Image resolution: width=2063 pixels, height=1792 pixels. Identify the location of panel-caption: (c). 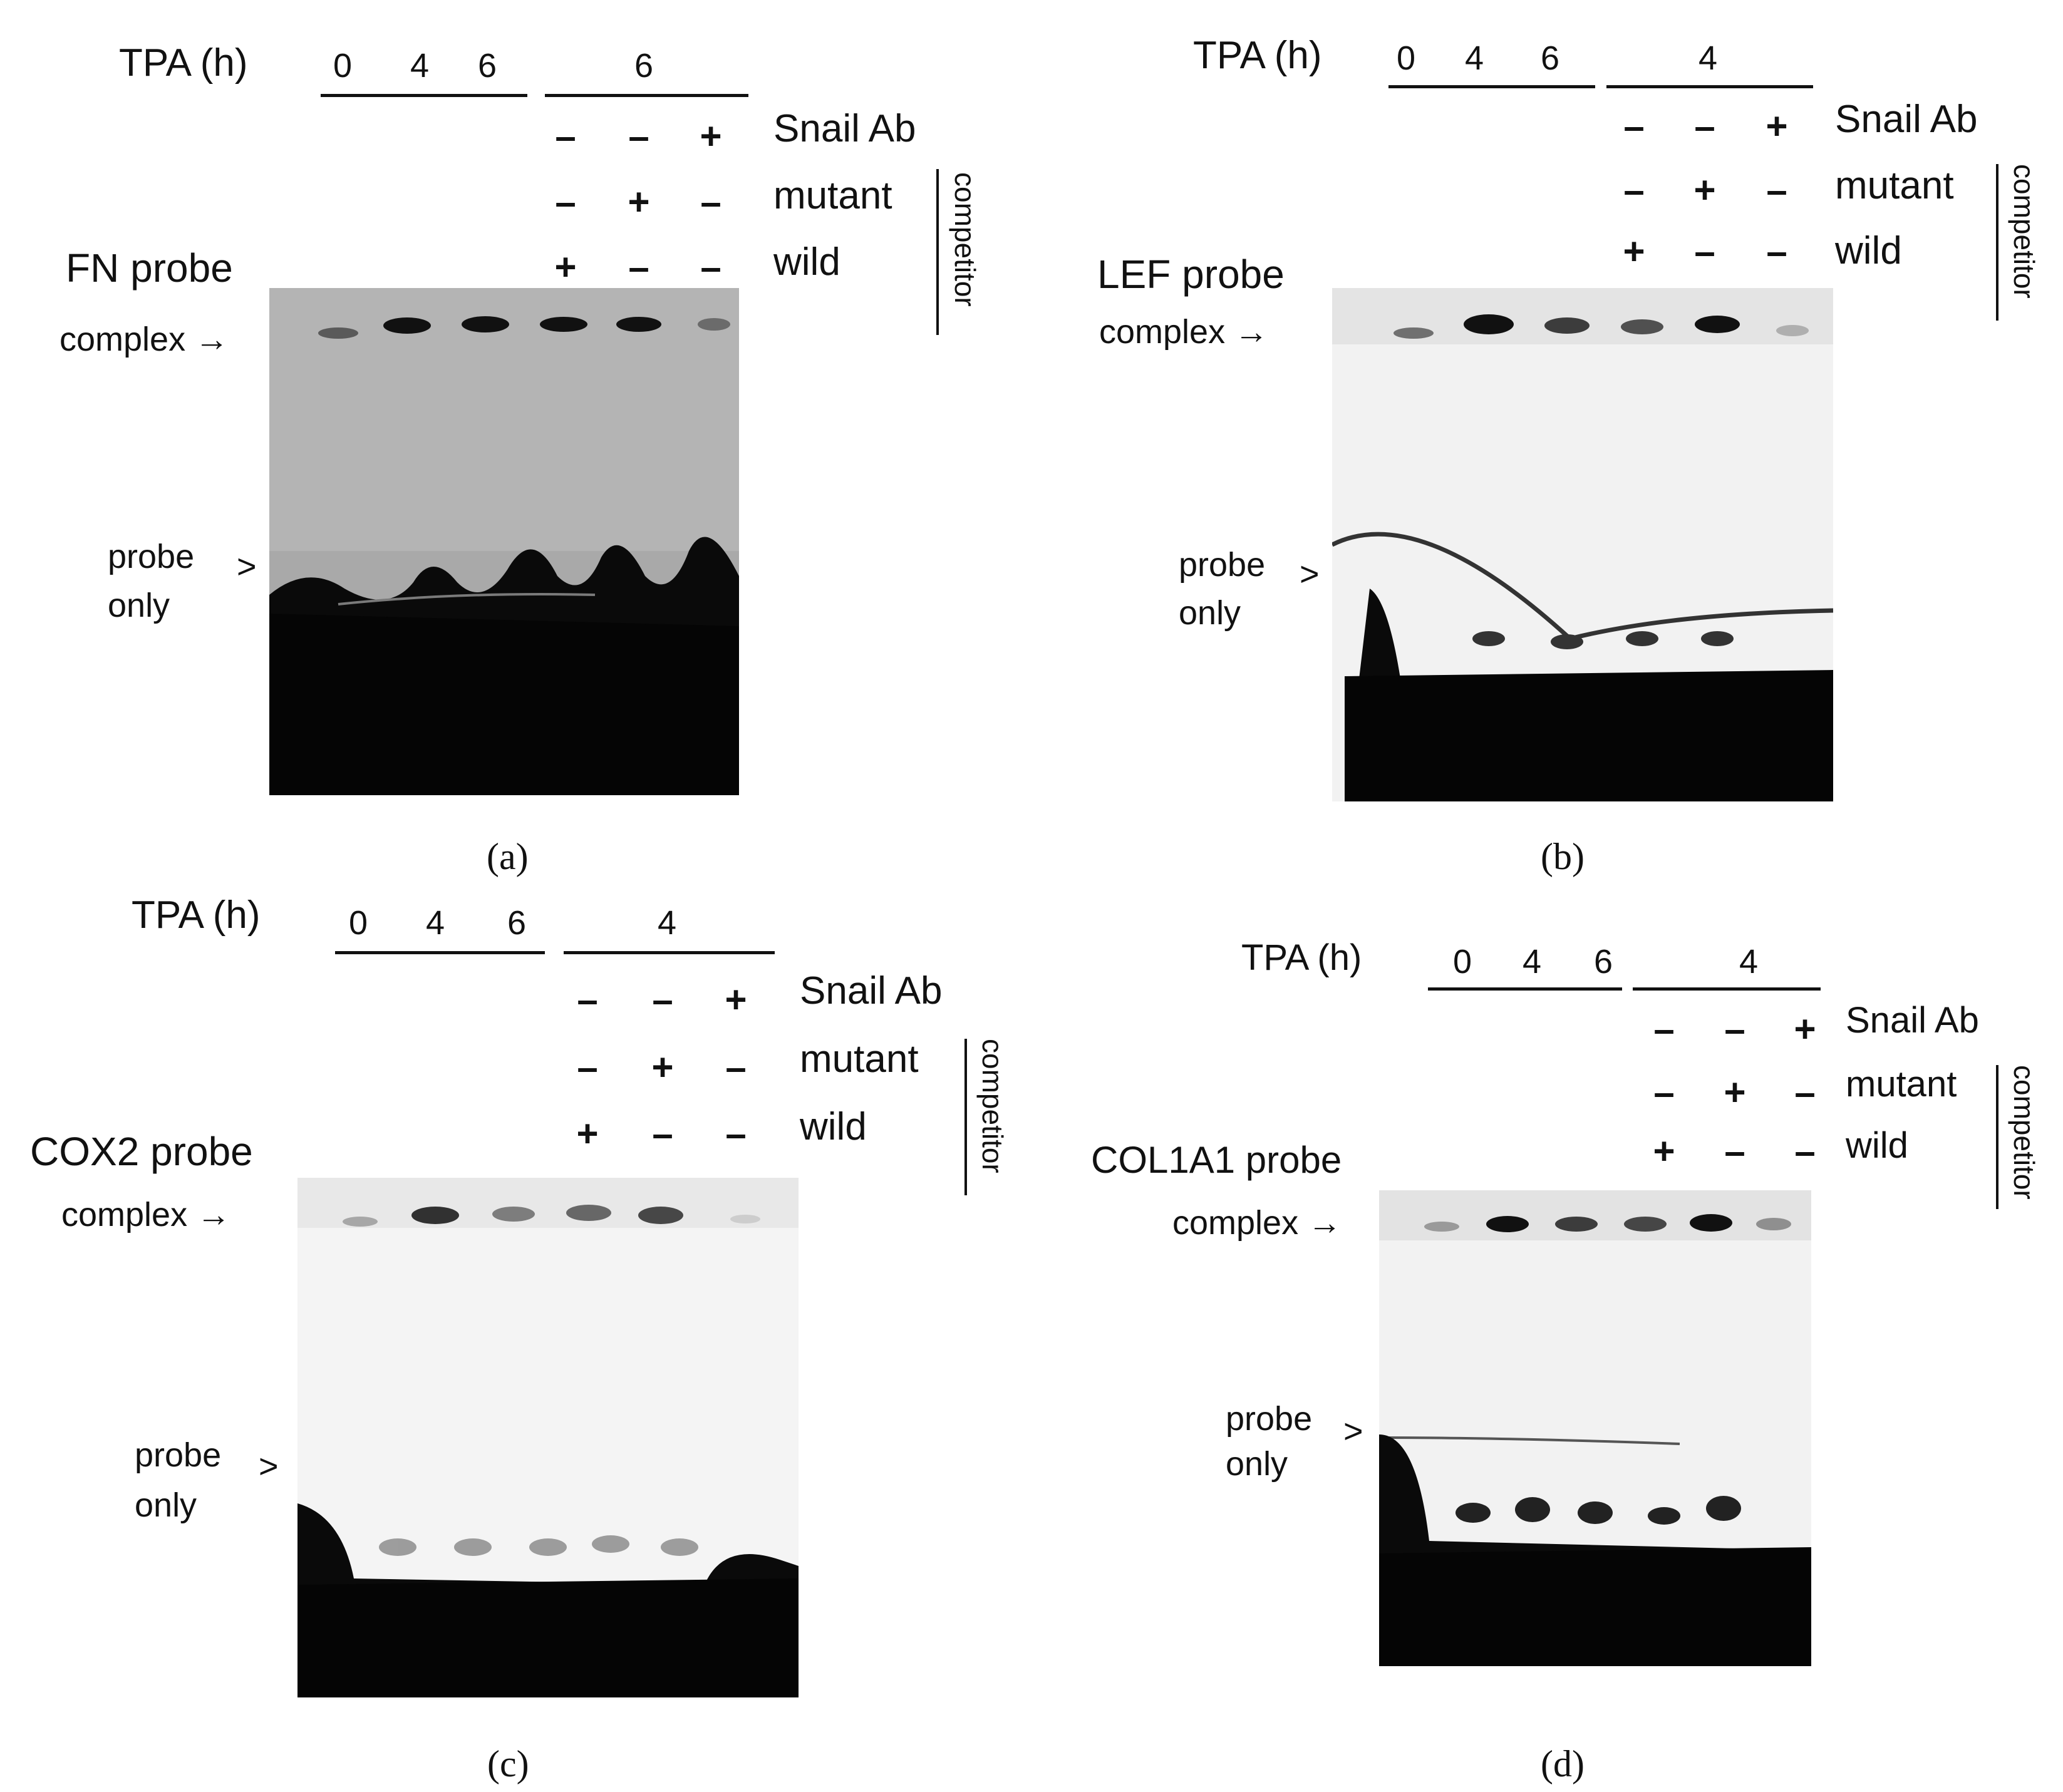
(508, 1763).